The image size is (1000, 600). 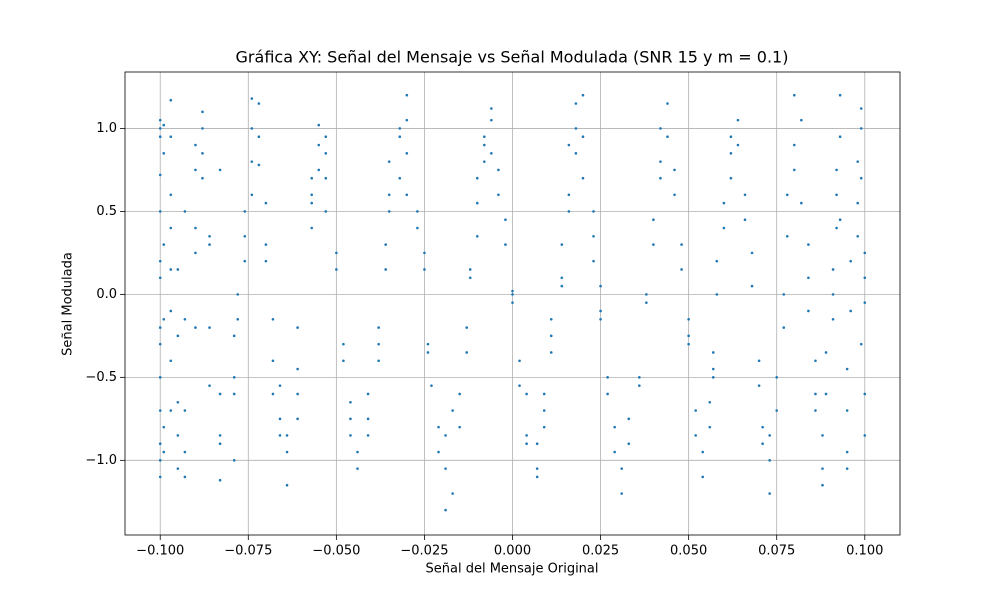 What do you see at coordinates (106, 128) in the screenshot?
I see `y-tick-label: 1.0` at bounding box center [106, 128].